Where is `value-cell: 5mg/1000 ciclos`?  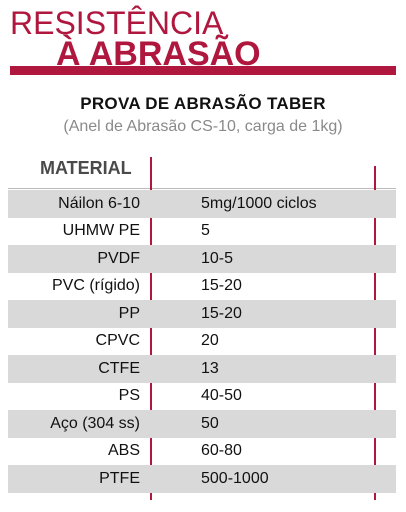
value-cell: 5mg/1000 ciclos is located at coordinates (259, 203).